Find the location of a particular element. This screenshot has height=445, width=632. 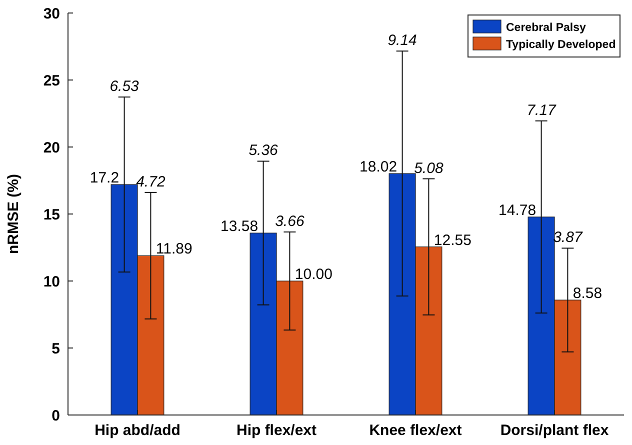

y-tick-label: 5 is located at coordinates (56, 349).